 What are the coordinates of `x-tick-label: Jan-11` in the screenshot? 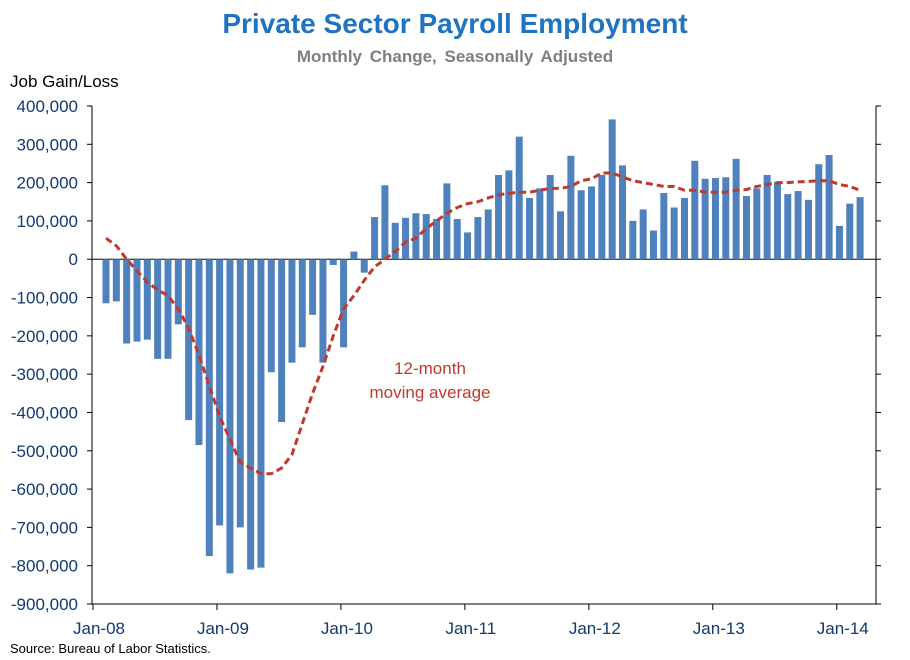 It's located at (471, 628).